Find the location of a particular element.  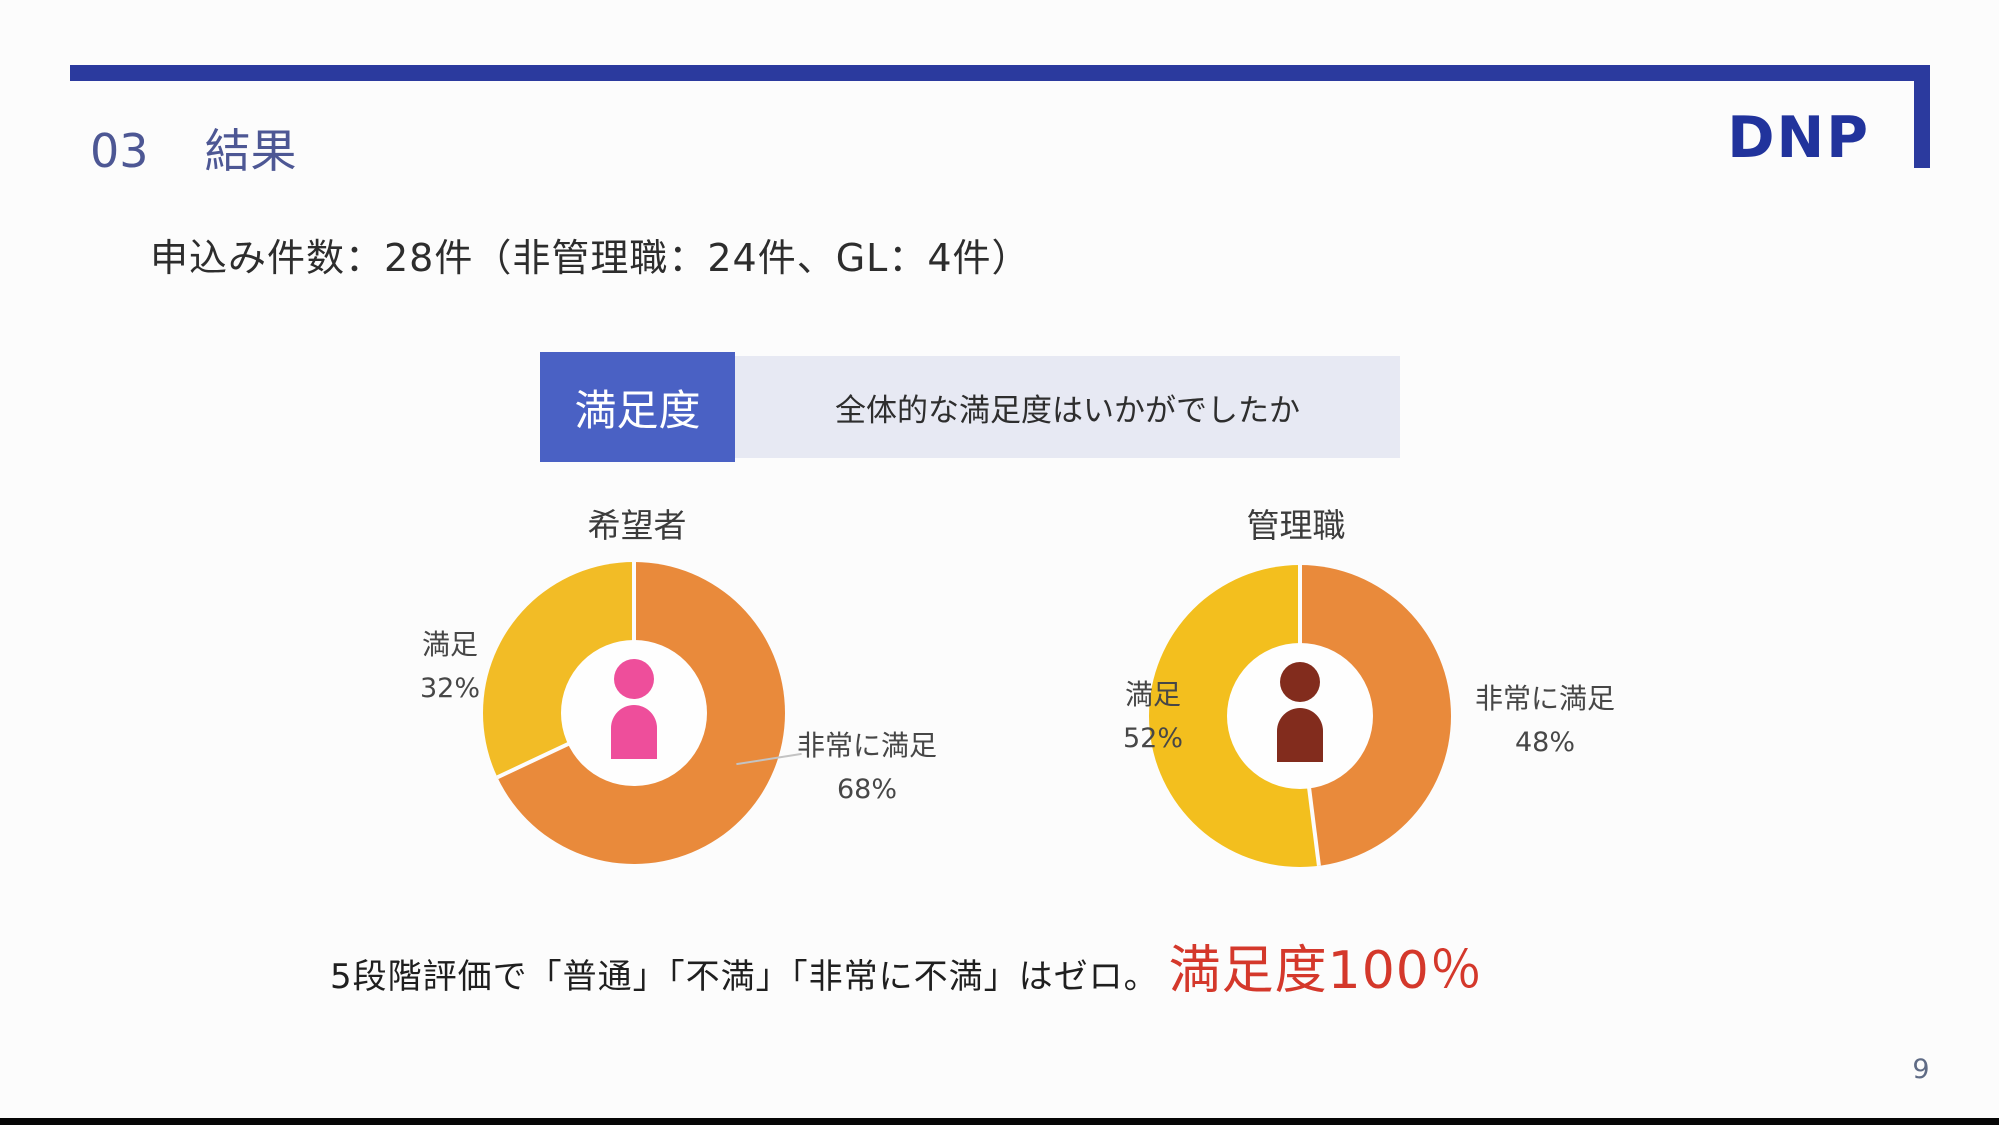

slice-label-pct: 32% is located at coordinates (449, 688).